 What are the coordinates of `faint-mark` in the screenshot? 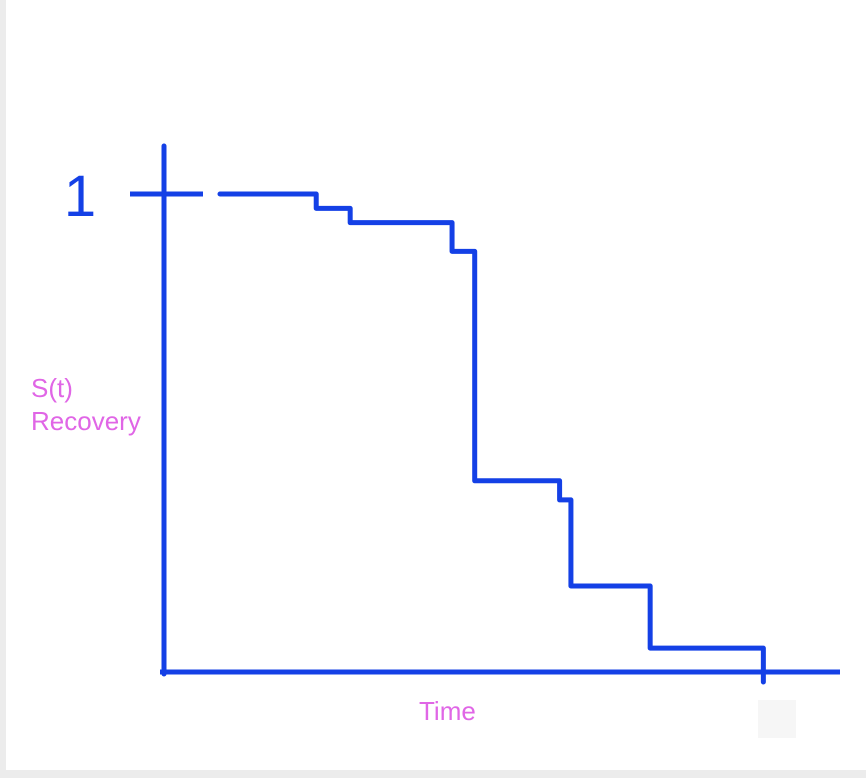 It's located at (777, 719).